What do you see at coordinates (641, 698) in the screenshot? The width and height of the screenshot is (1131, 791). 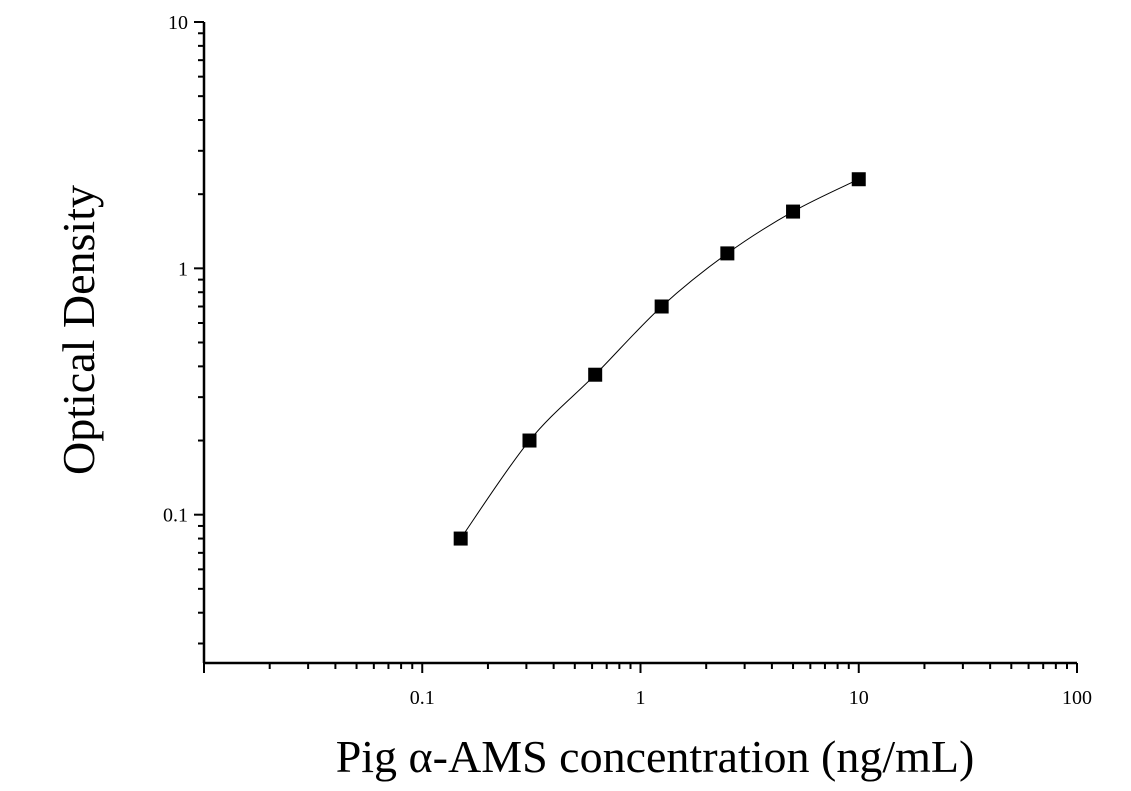 I see `x-tick-label: 1` at bounding box center [641, 698].